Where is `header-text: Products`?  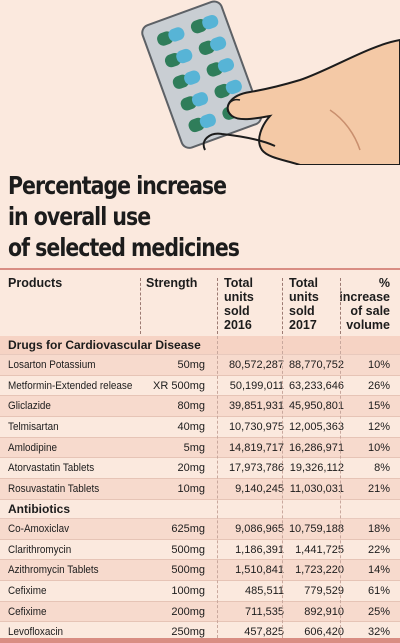
header-text: Products is located at coordinates (35, 283).